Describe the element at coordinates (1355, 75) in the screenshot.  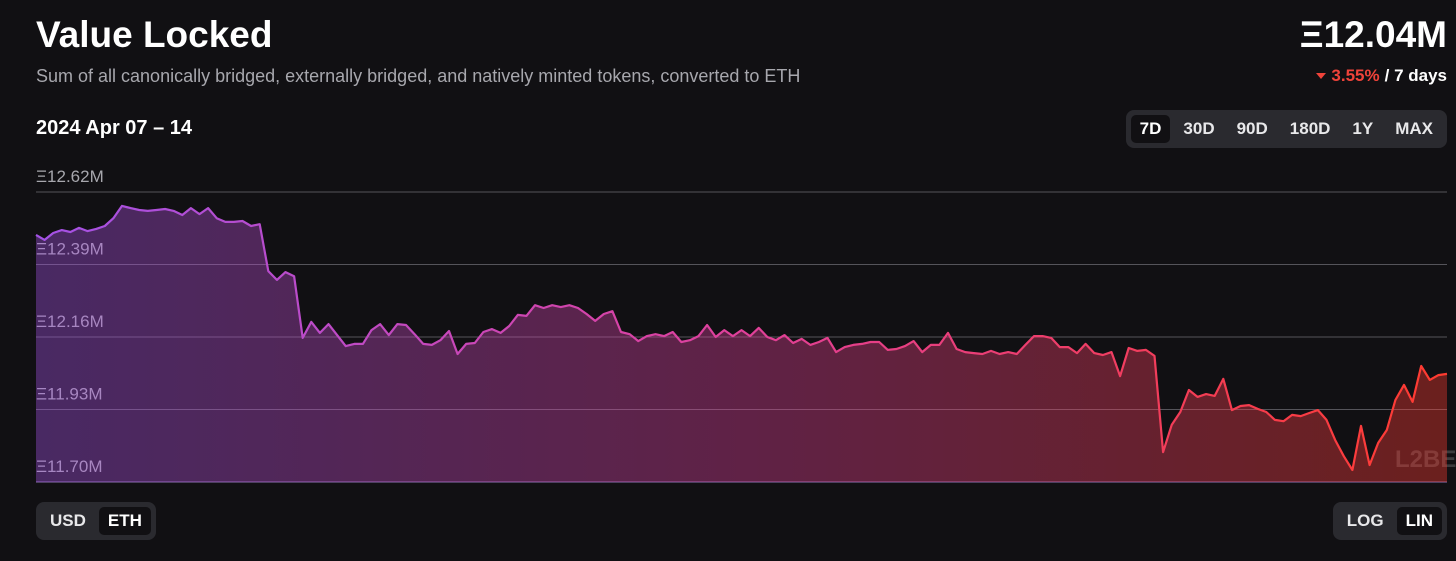
I see `change: 3.55%` at that location.